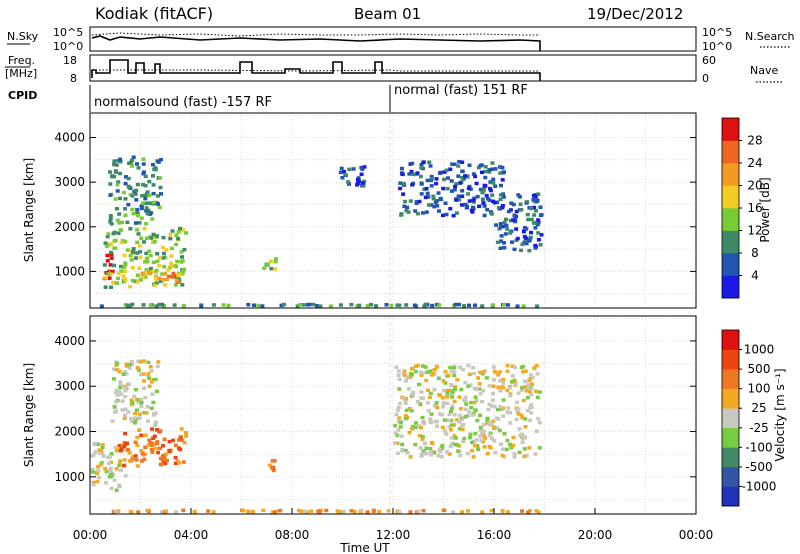 The height and width of the screenshot is (554, 800). I want to click on freq-left-tick-bottom: 8, so click(73, 78).